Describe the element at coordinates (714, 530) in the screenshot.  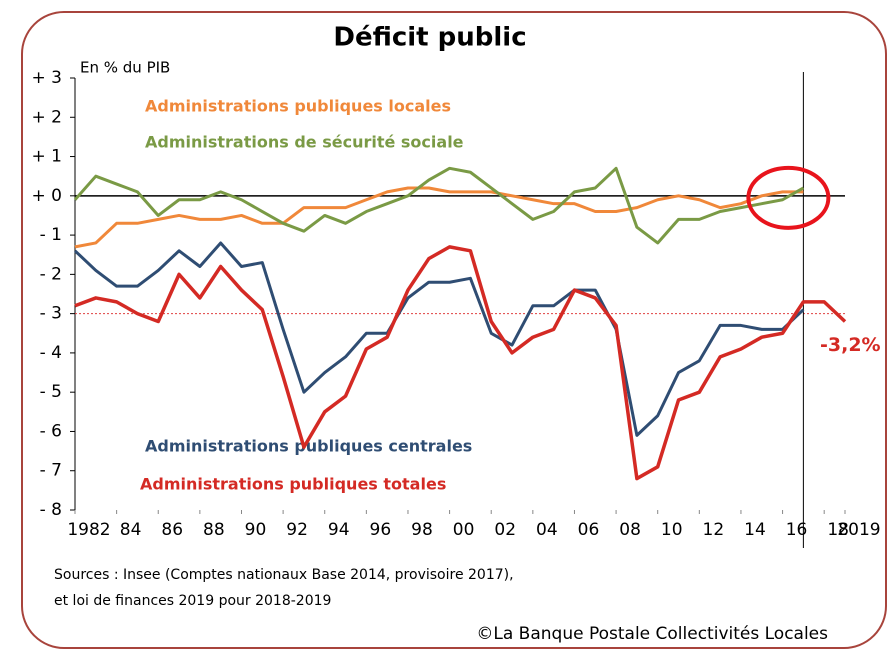
I see `x-tick-label: 12` at that location.